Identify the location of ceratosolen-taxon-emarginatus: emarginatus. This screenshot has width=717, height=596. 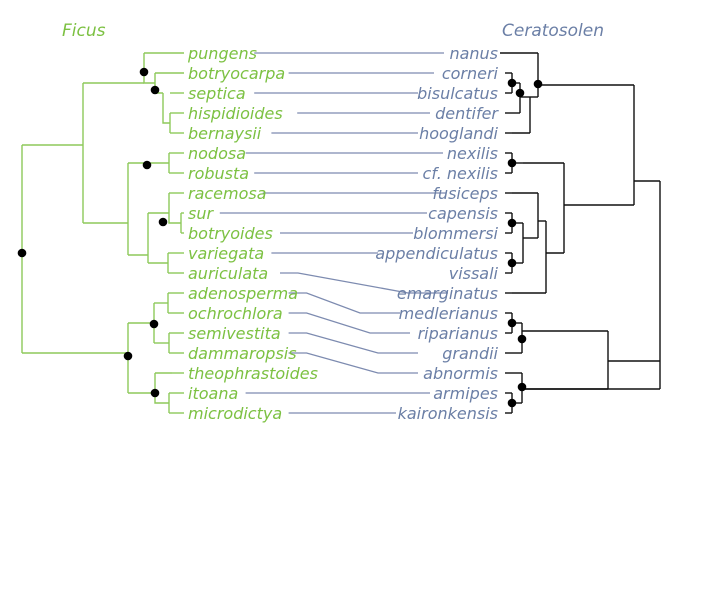
(447, 293).